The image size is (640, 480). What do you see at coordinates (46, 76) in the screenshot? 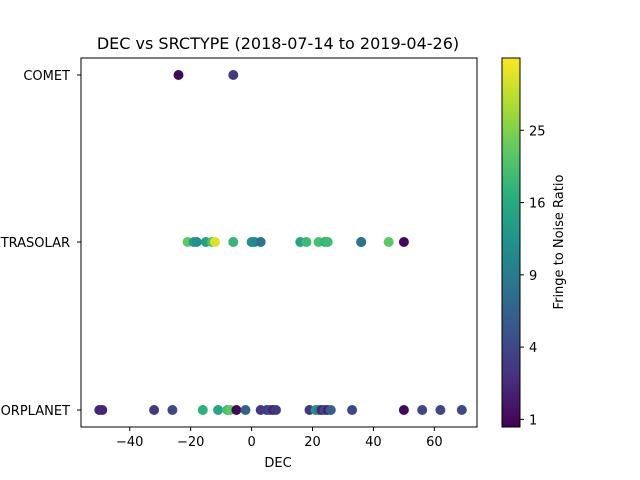
I see `y-tick-label: COMET` at bounding box center [46, 76].